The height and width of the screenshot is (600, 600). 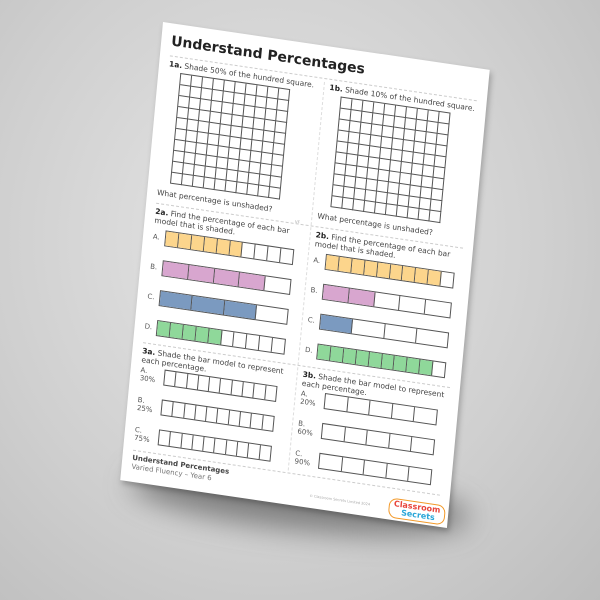 I want to click on bar-label: B. 25%, so click(x=144, y=405).